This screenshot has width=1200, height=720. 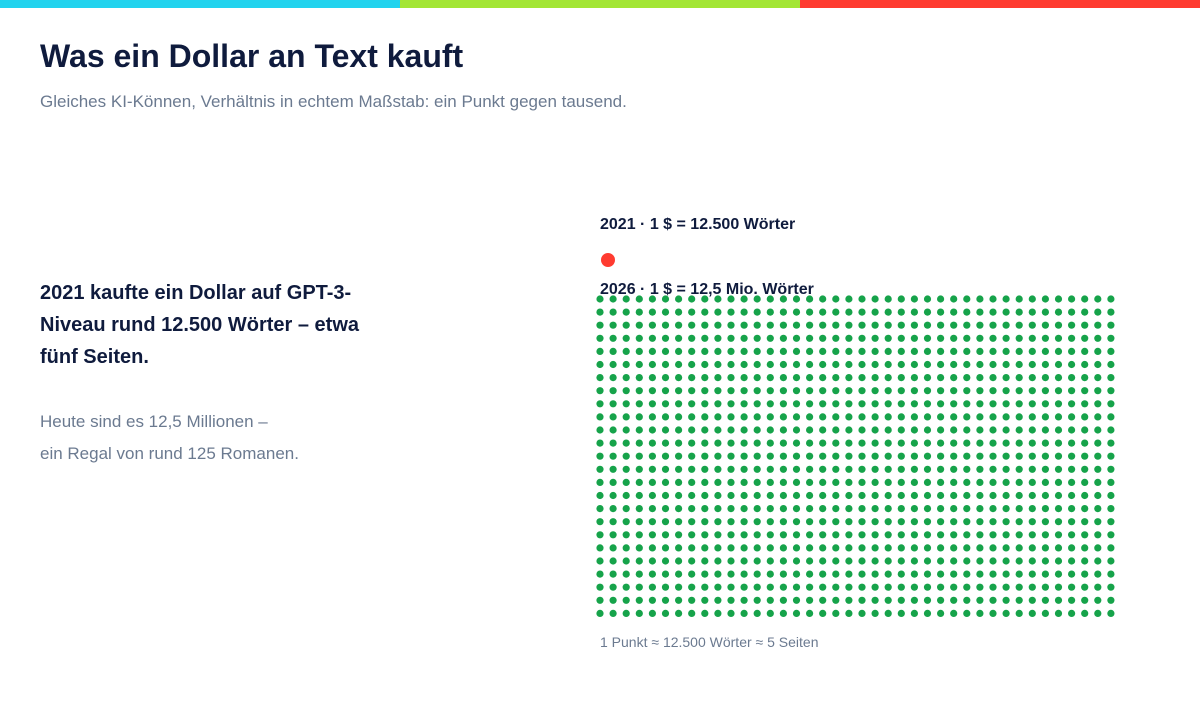 What do you see at coordinates (707, 289) in the screenshot?
I see `label-2026: 2026 · 1 $ = 12,5 Mio. Wörter` at bounding box center [707, 289].